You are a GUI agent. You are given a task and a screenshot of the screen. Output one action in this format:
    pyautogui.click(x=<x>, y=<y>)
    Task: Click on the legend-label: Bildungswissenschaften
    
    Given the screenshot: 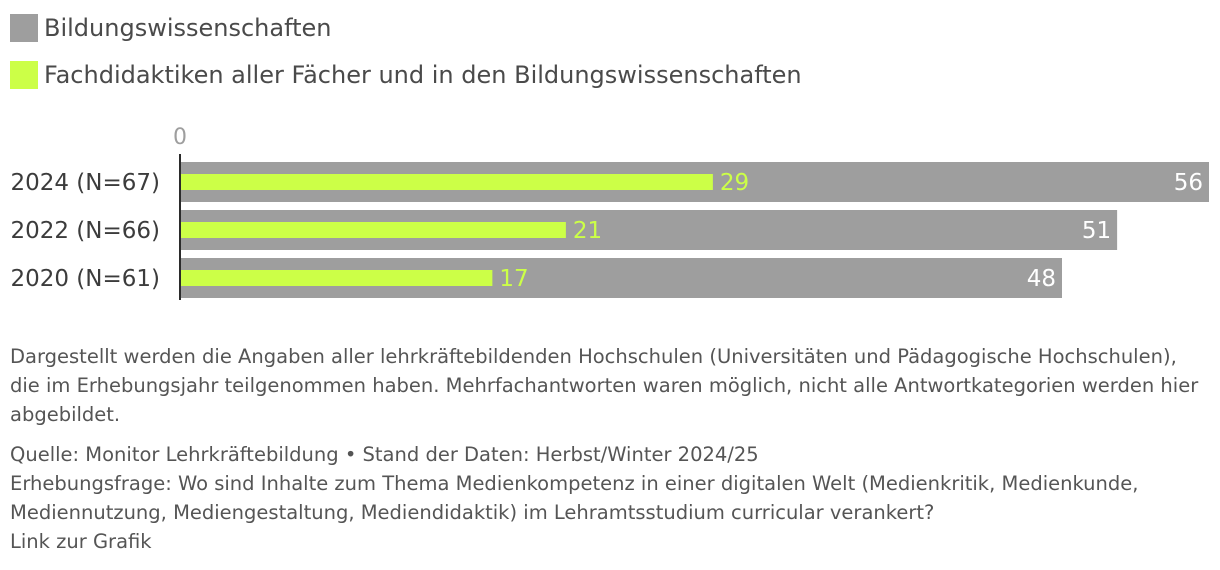 What is the action you would take?
    pyautogui.click(x=188, y=28)
    